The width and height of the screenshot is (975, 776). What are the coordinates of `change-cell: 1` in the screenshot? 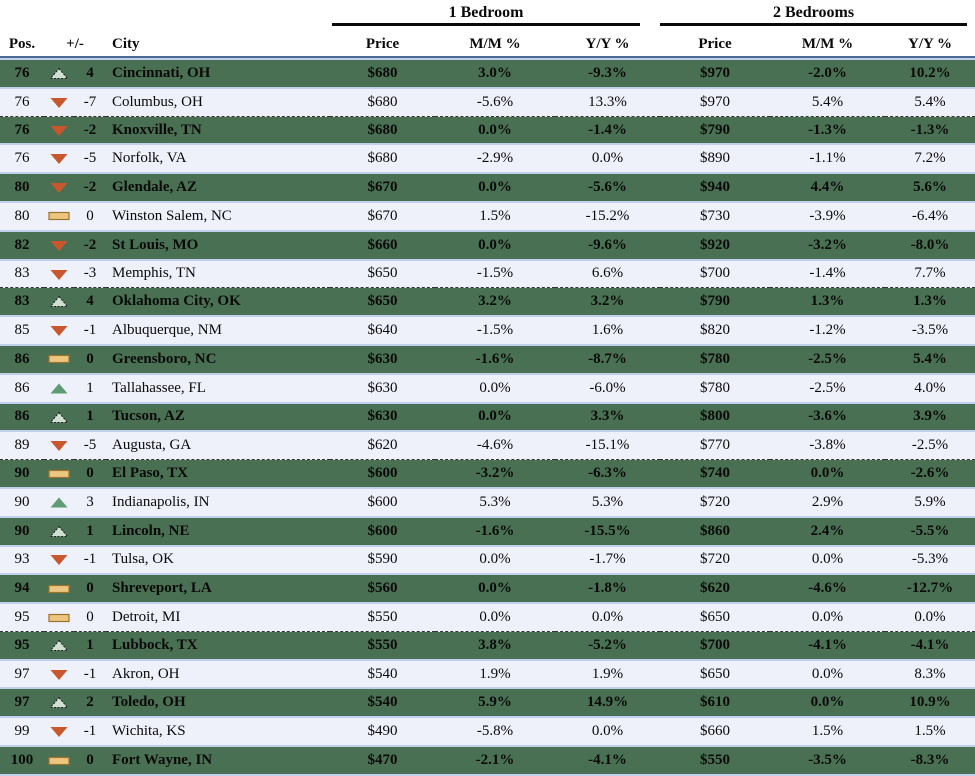 It's located at (90, 418).